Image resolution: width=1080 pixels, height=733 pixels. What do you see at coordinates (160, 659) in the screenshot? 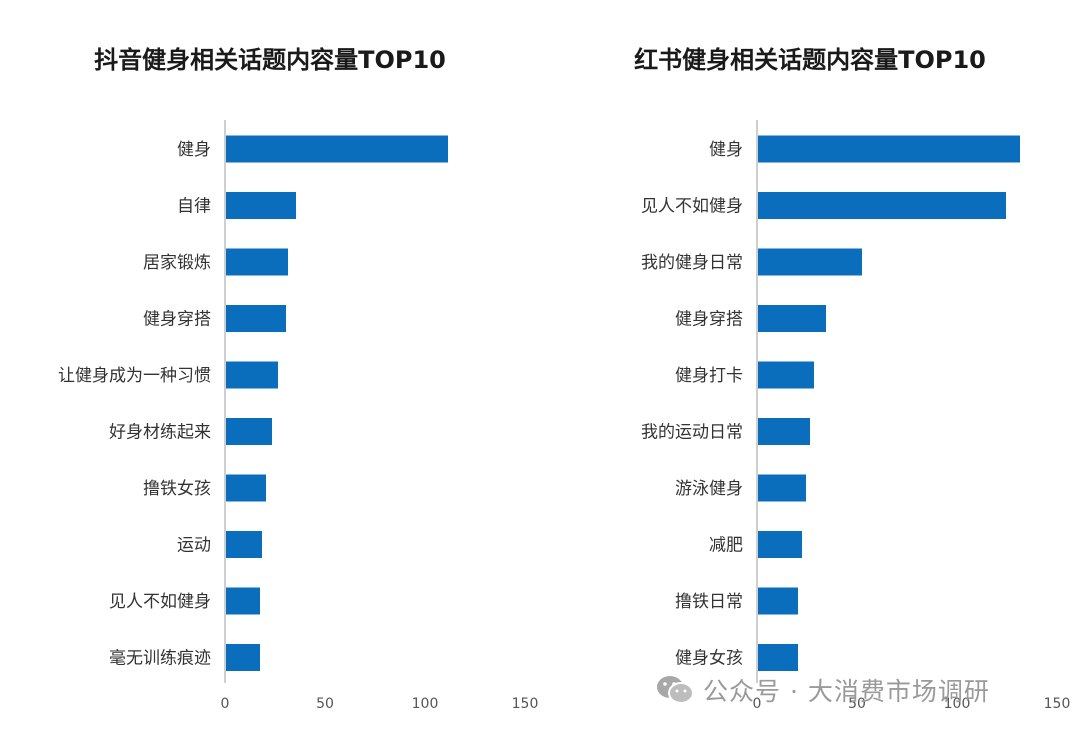
I see `category-label: 毫无训练痕迹` at bounding box center [160, 659].